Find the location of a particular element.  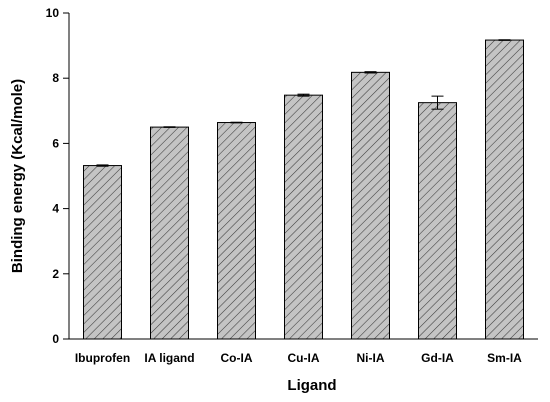

y-tick-label: 4 is located at coordinates (55, 209).